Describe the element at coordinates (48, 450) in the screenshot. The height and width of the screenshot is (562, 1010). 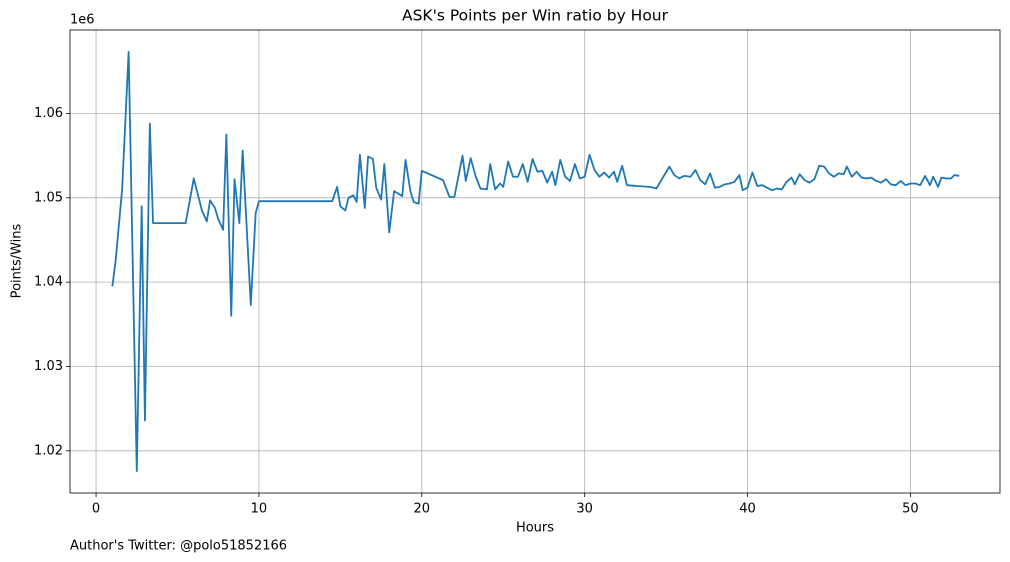
I see `y-tick-label: 1.02` at that location.